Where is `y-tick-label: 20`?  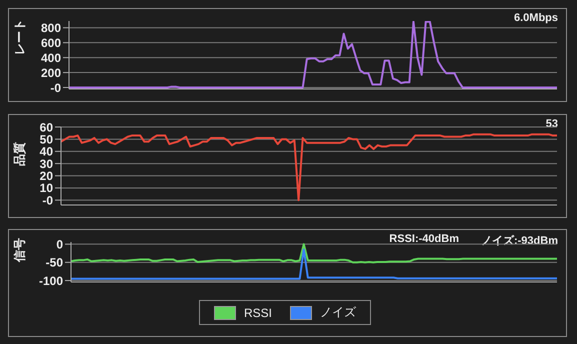 y-tick-label: 20 is located at coordinates (47, 176).